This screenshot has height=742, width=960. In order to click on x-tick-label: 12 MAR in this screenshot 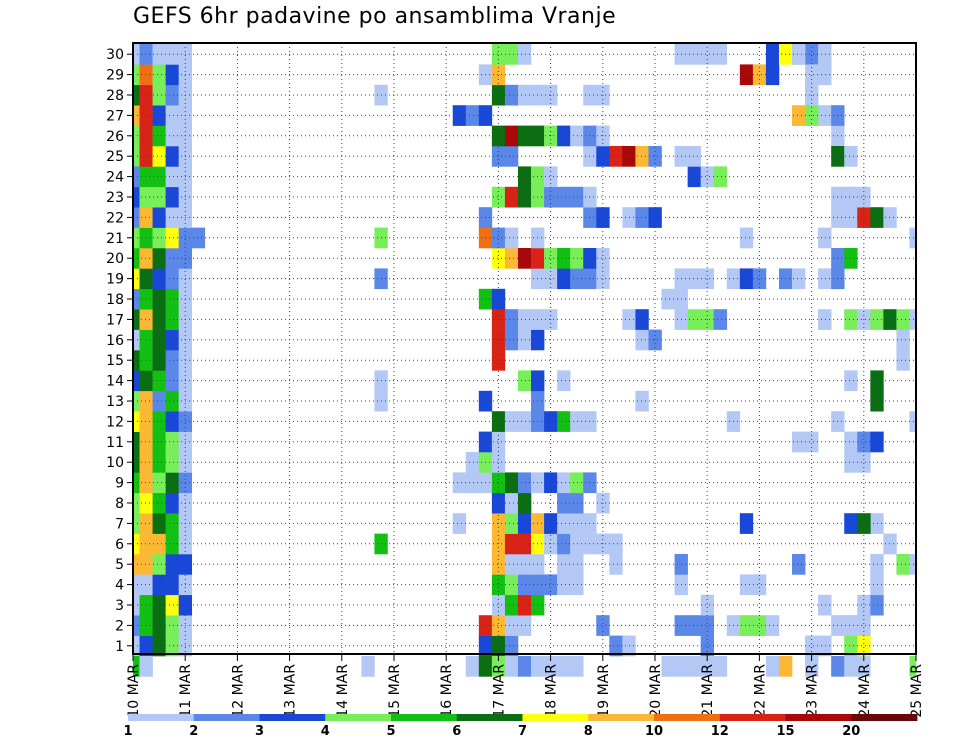, I will do `click(238, 691)`.